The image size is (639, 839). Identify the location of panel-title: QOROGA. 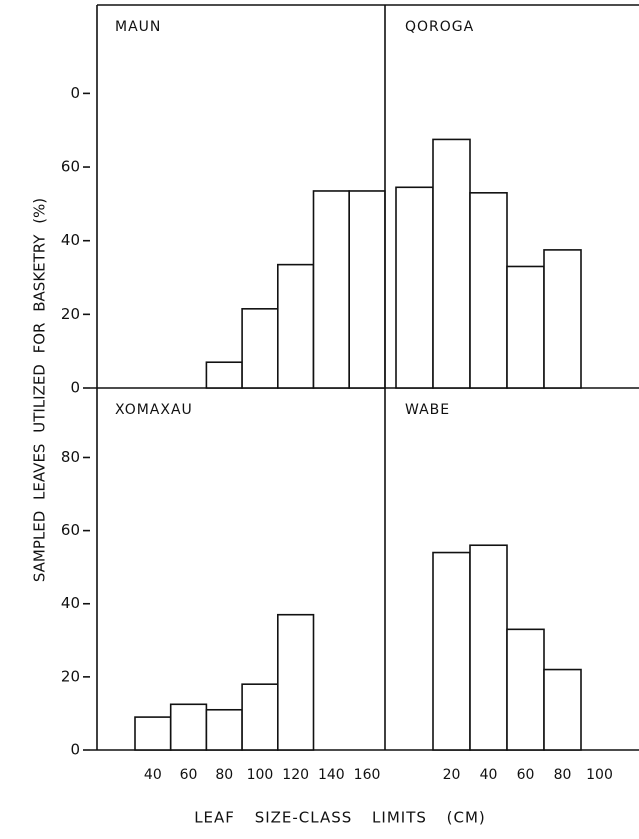
(439, 27).